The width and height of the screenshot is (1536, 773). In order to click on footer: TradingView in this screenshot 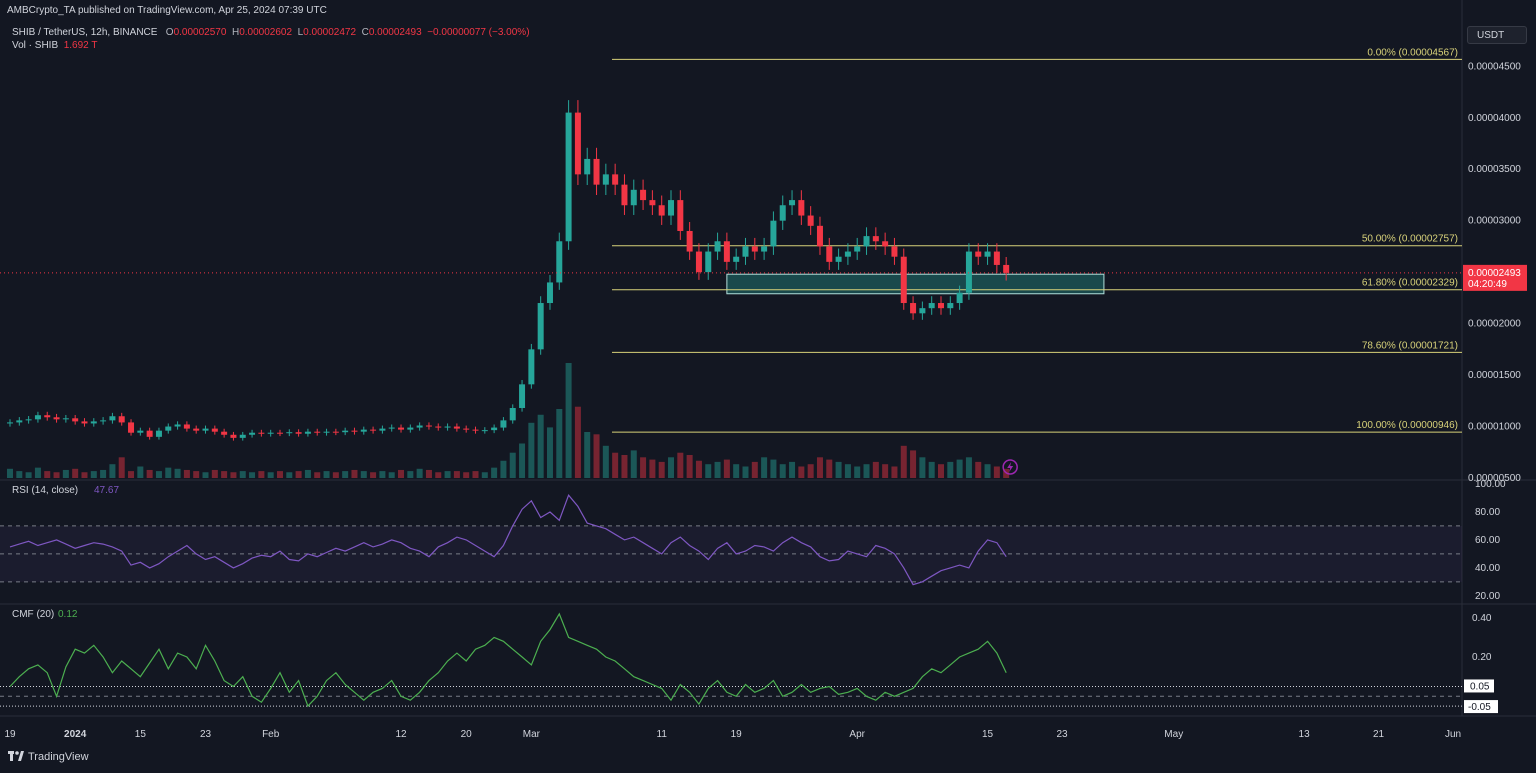, I will do `click(48, 757)`.